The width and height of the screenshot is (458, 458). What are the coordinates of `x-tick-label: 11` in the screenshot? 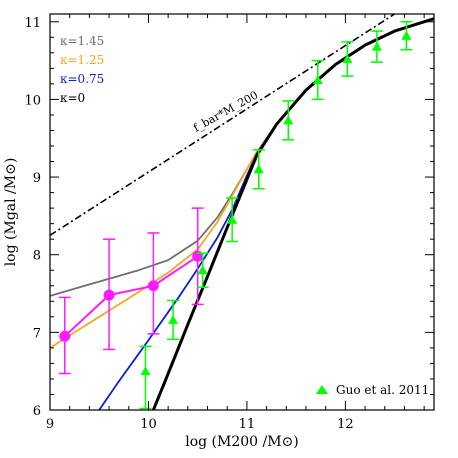 It's located at (247, 424).